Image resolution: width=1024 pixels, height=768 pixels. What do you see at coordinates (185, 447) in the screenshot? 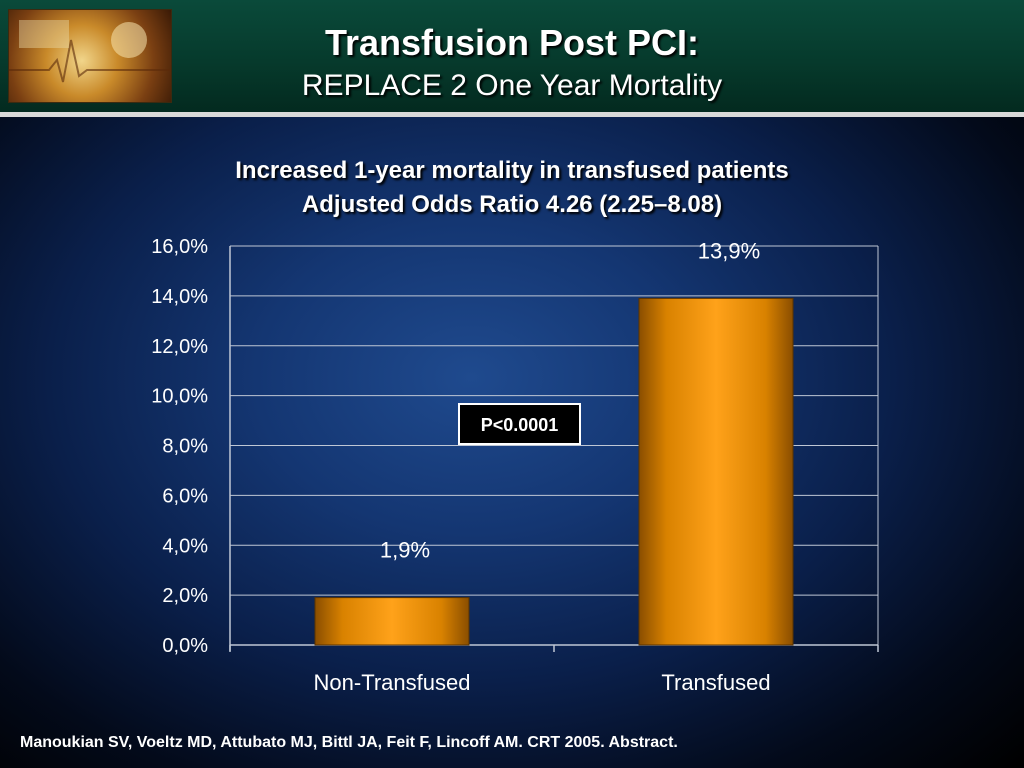
I see `y-tick-label: 8,0%` at bounding box center [185, 447].